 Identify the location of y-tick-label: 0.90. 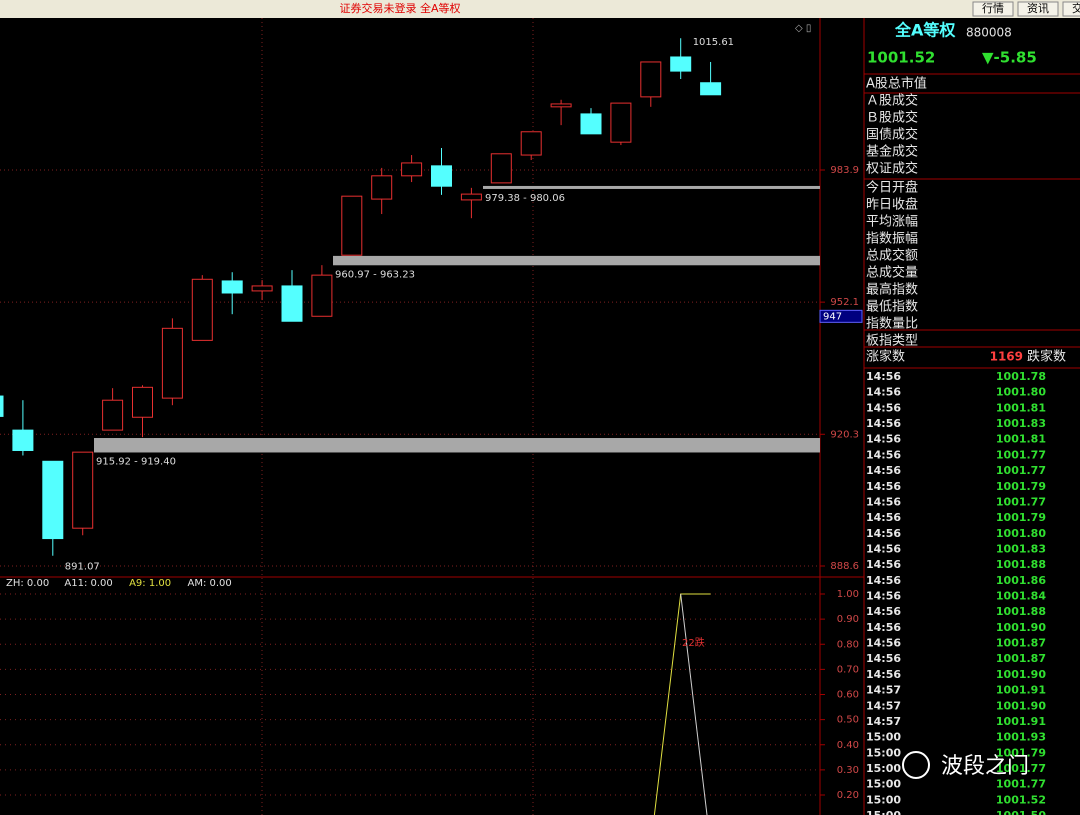
(848, 619).